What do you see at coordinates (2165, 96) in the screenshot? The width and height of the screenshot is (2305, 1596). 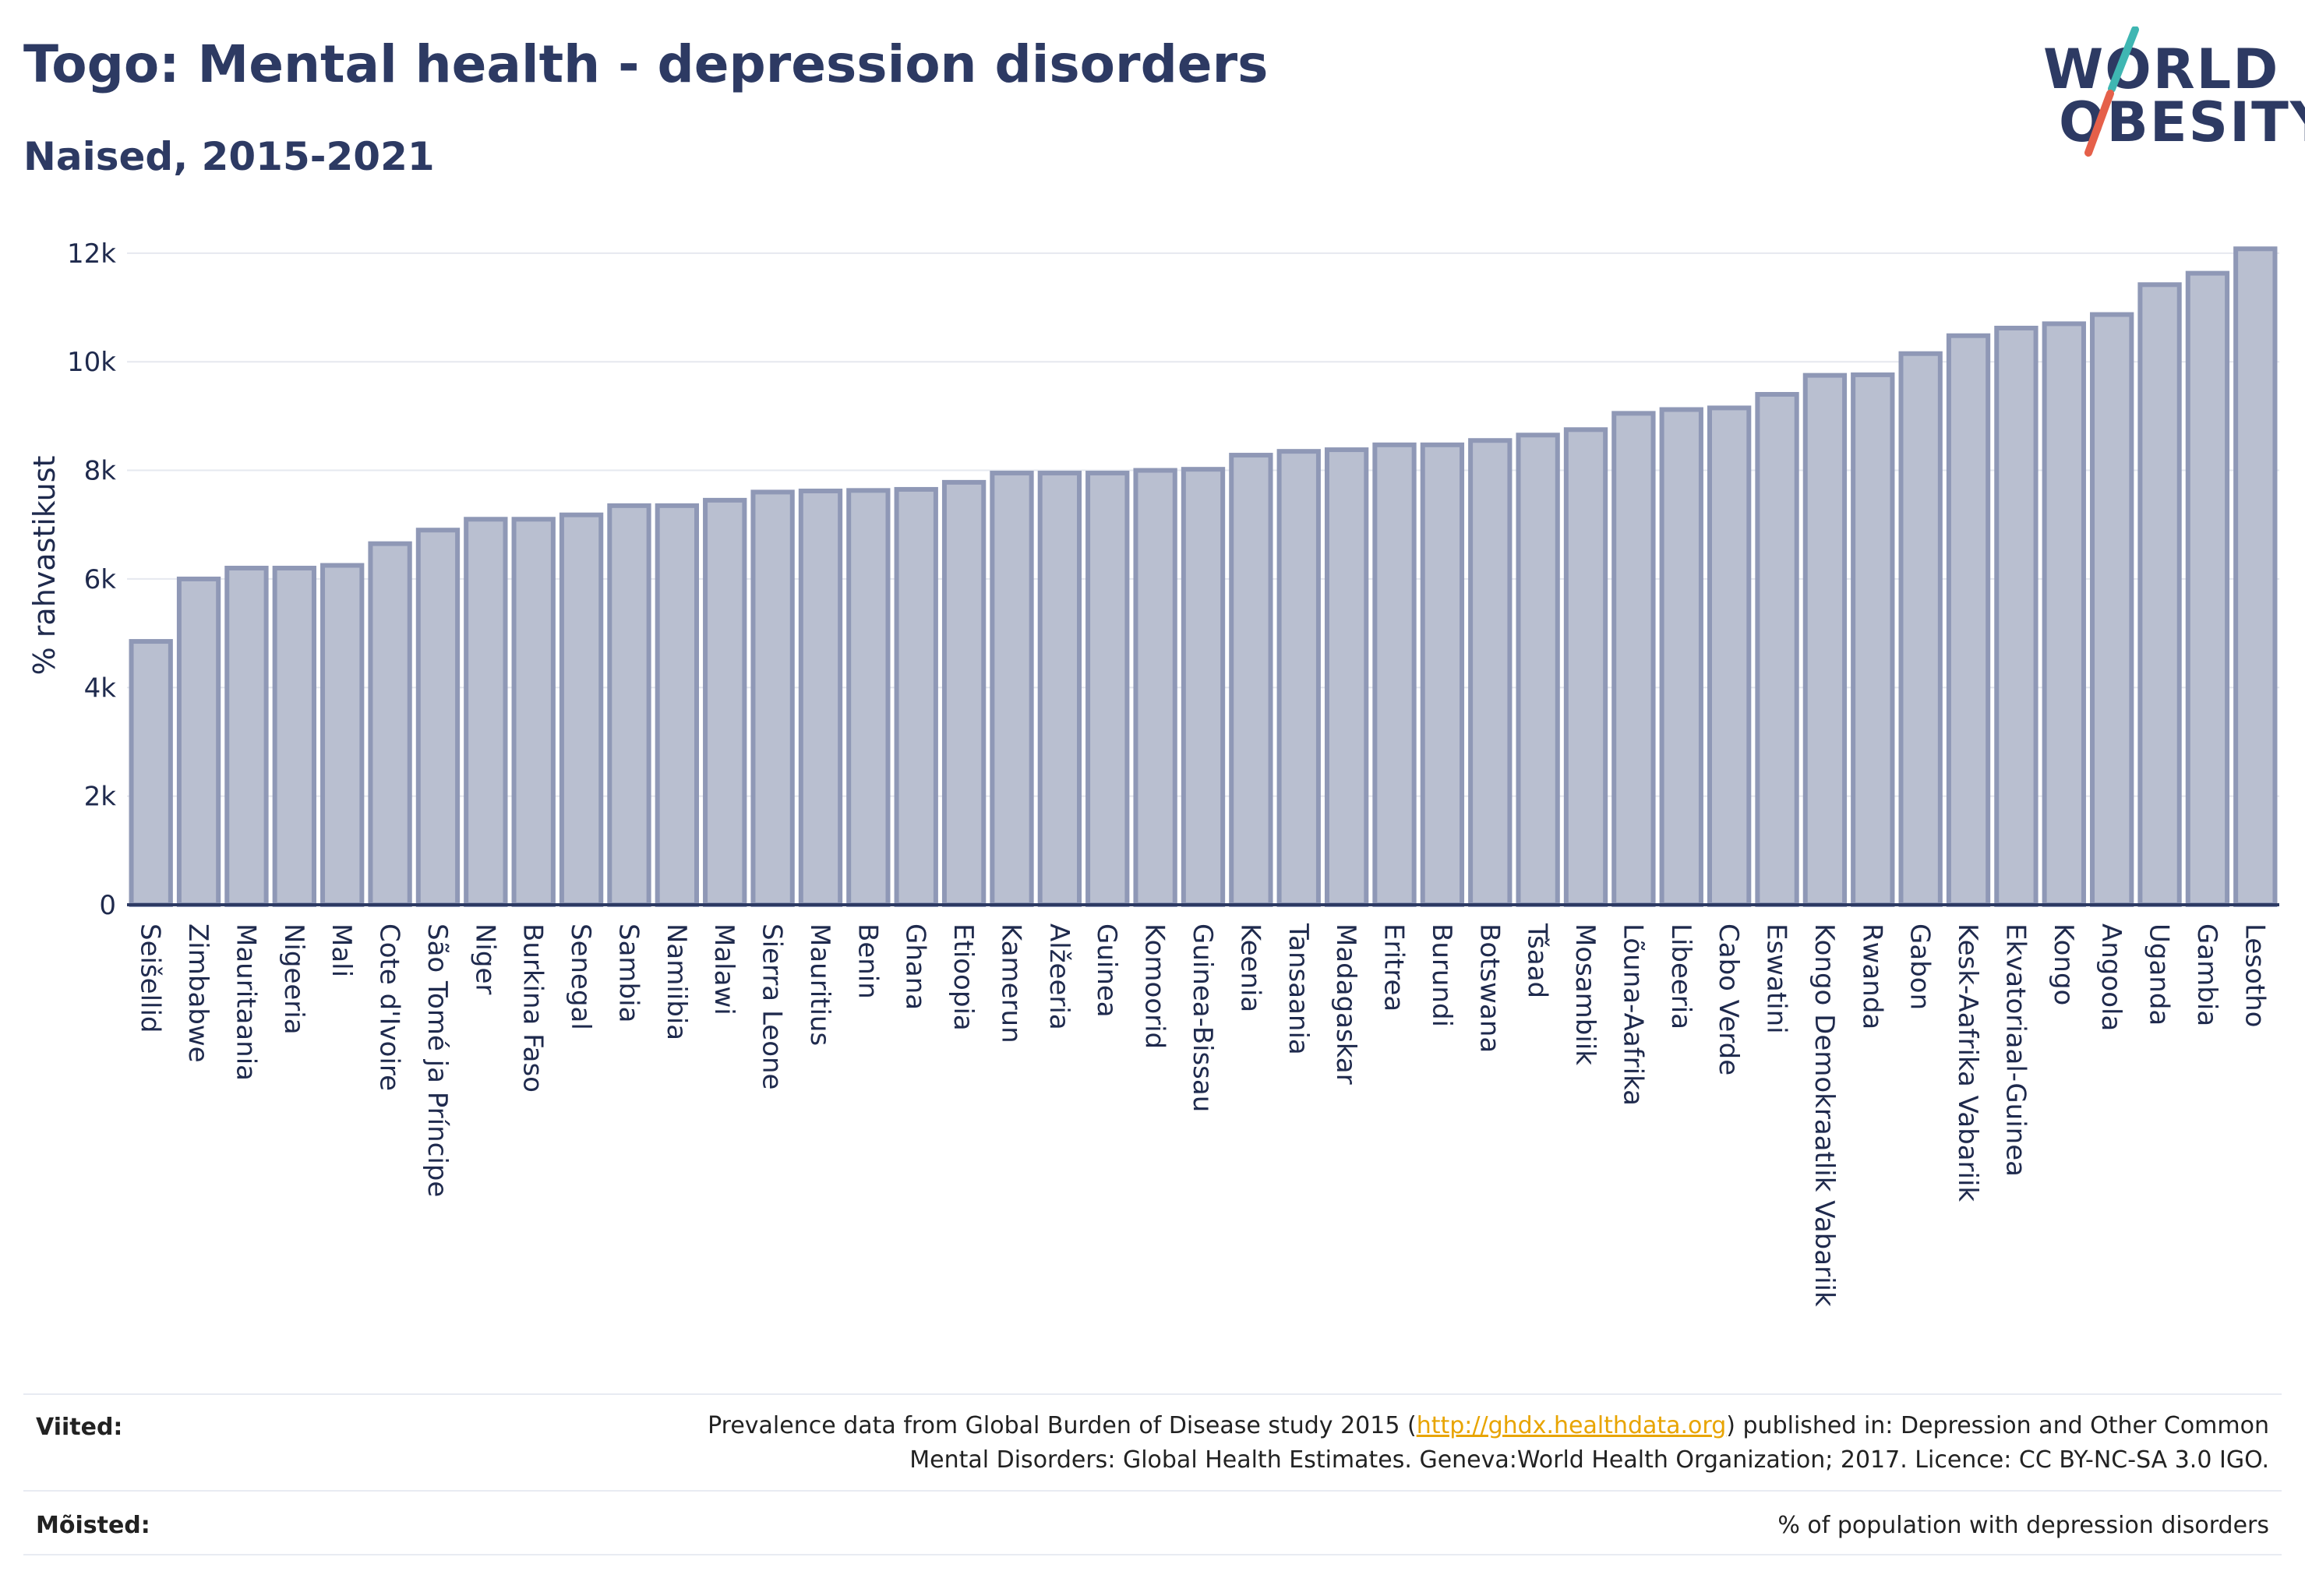 I see `world-obesity-logo: WORLD OBESITY` at bounding box center [2165, 96].